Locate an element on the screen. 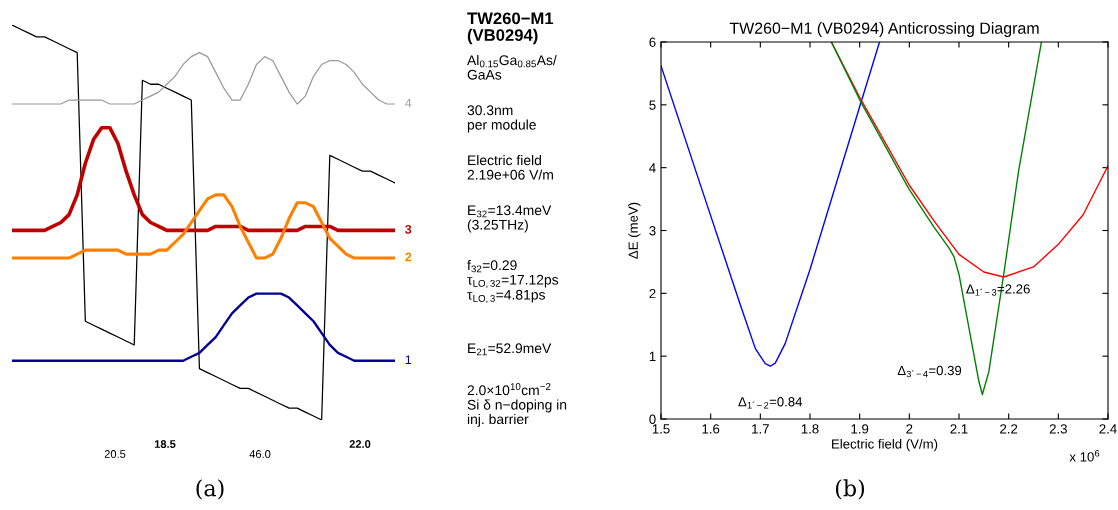 The height and width of the screenshot is (510, 1118). x-tick-label: 1.6 is located at coordinates (711, 429).